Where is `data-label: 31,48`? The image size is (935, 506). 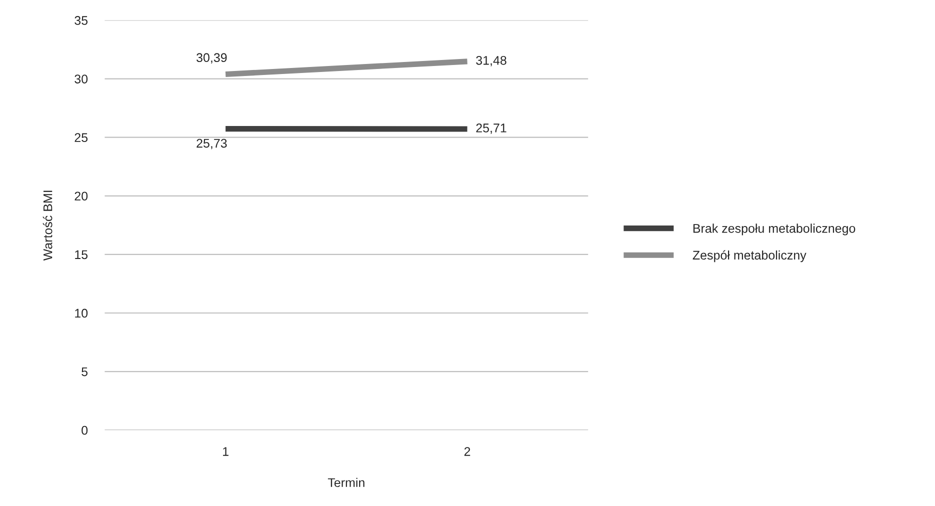 data-label: 31,48 is located at coordinates (491, 61).